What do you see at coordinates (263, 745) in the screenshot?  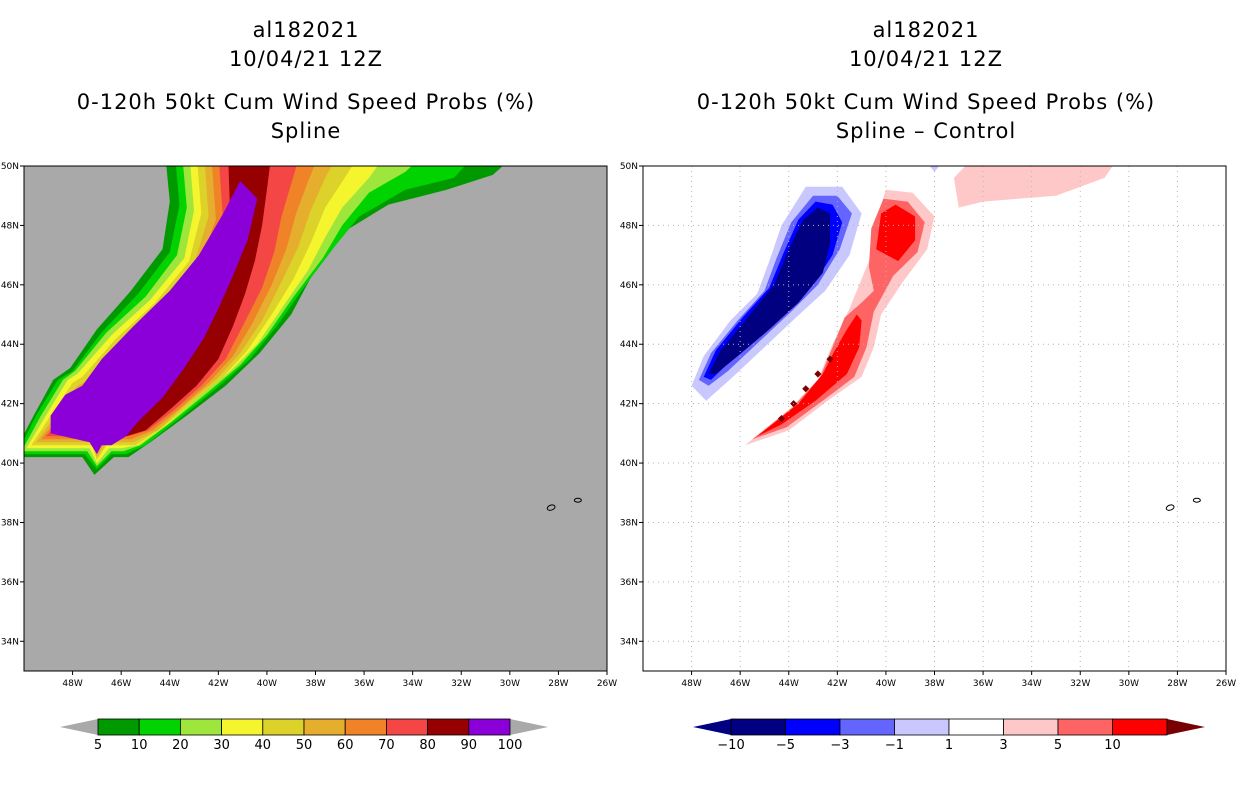 I see `colorbar-tick-label: 40` at bounding box center [263, 745].